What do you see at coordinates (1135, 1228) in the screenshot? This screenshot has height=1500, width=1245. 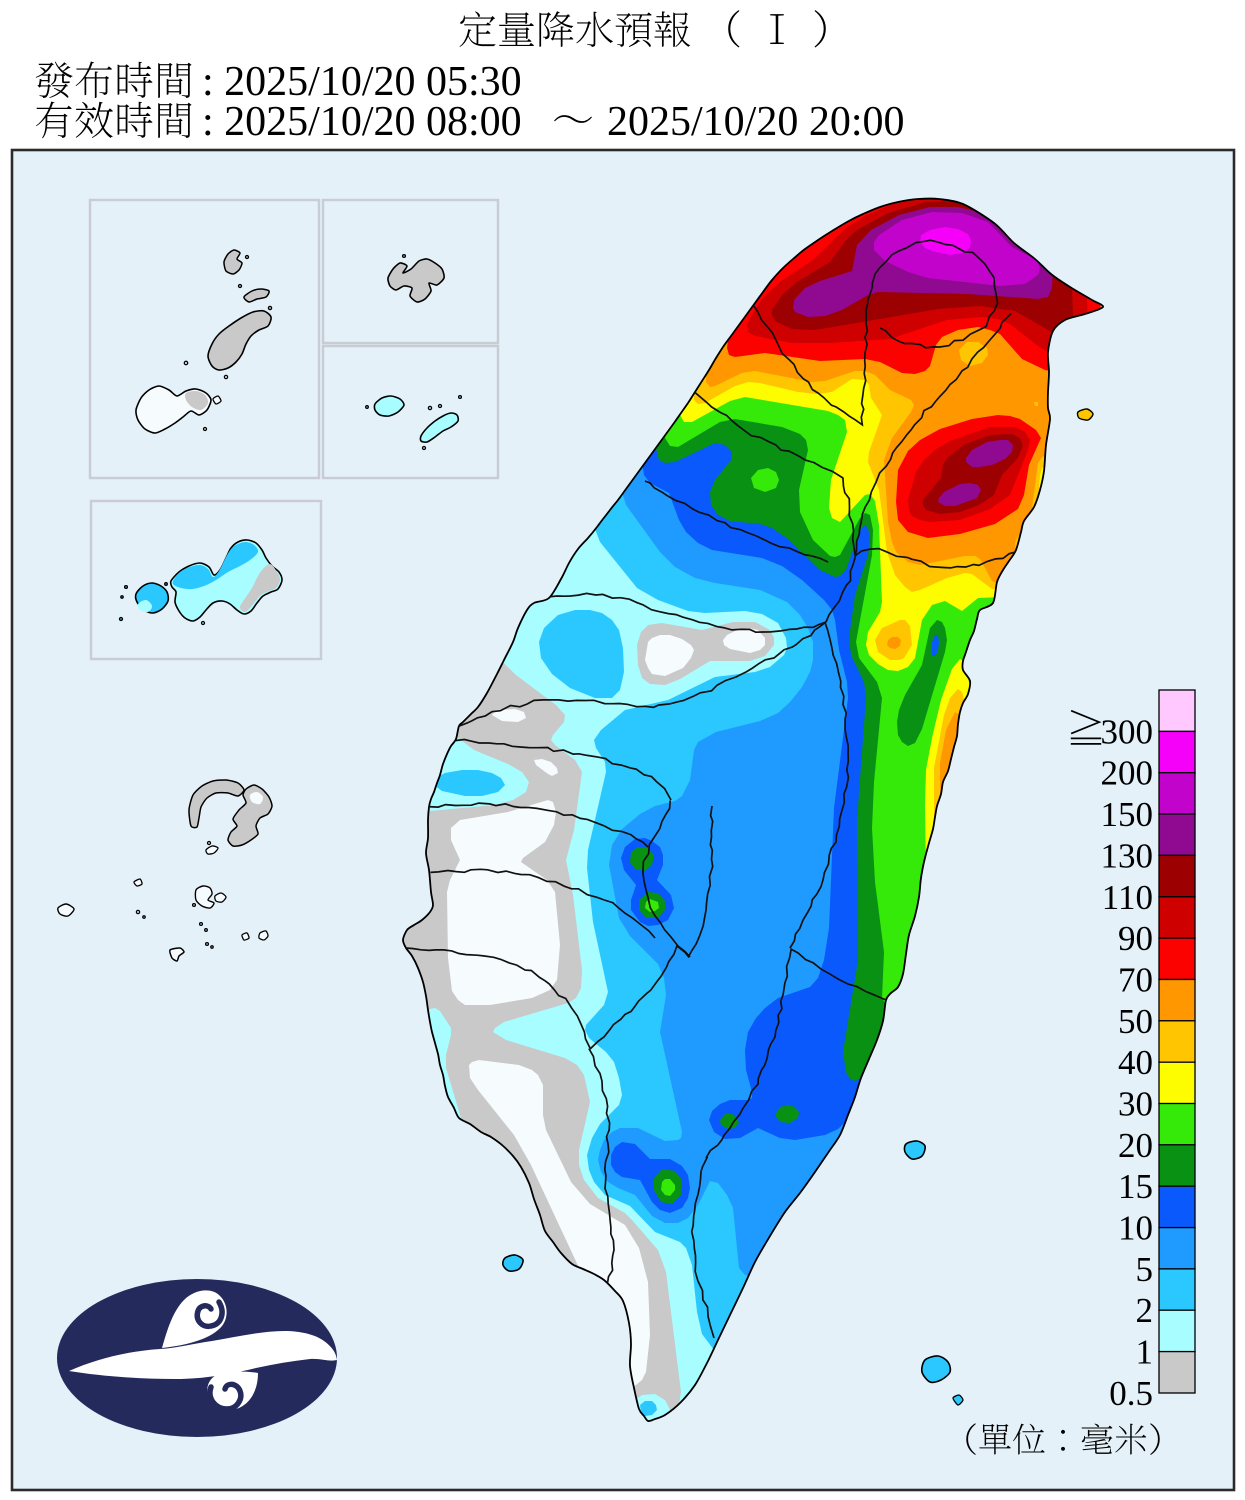 I see `svg-text: 10` at bounding box center [1135, 1228].